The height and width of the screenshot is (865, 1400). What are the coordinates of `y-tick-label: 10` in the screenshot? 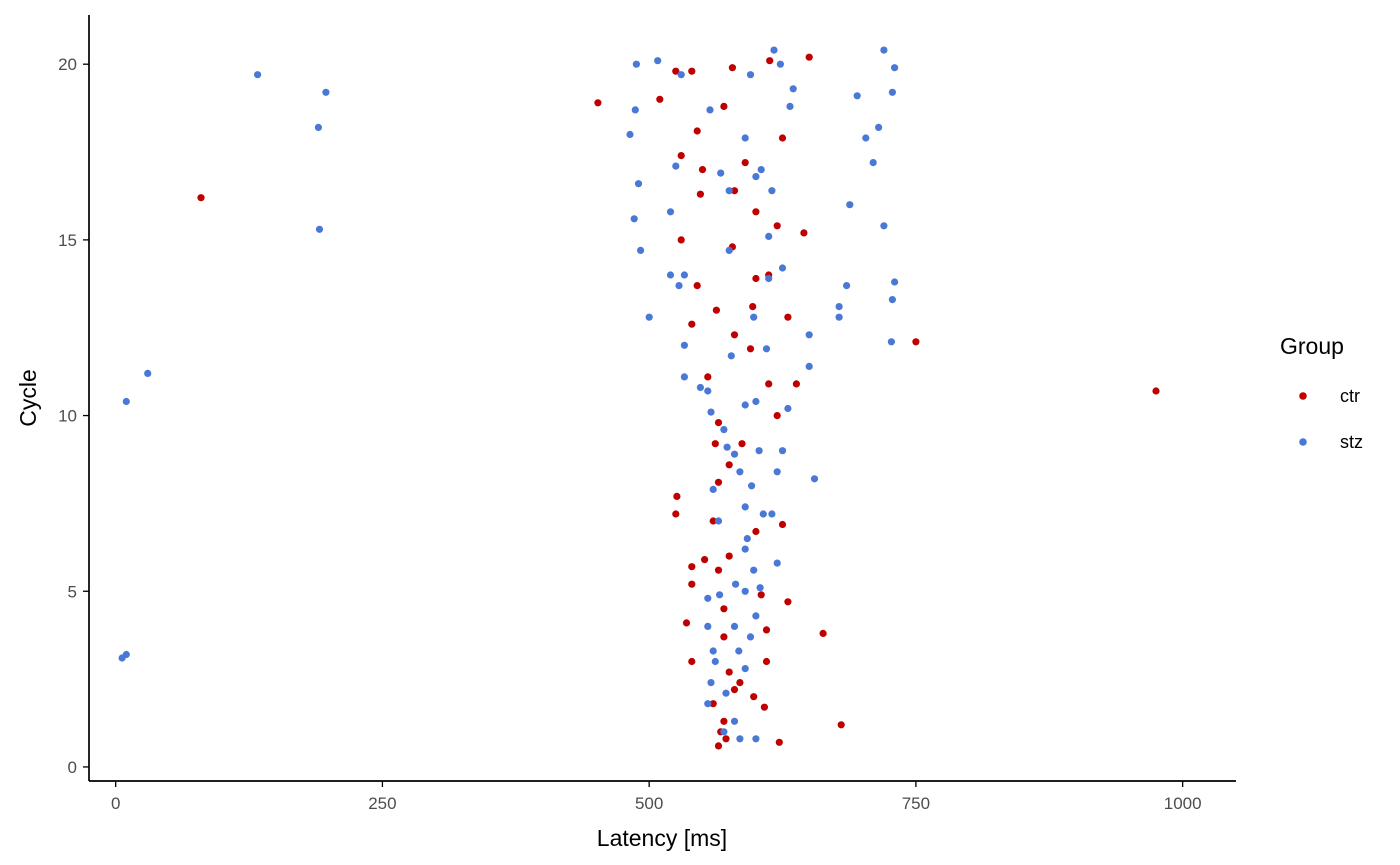 It's located at (67, 416).